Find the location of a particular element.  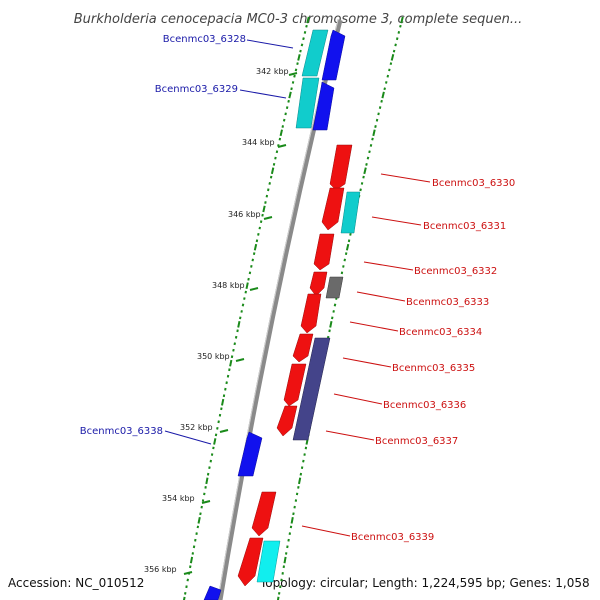

gene-label-6328: Bcenmc03_6328 is located at coordinates (204, 39).